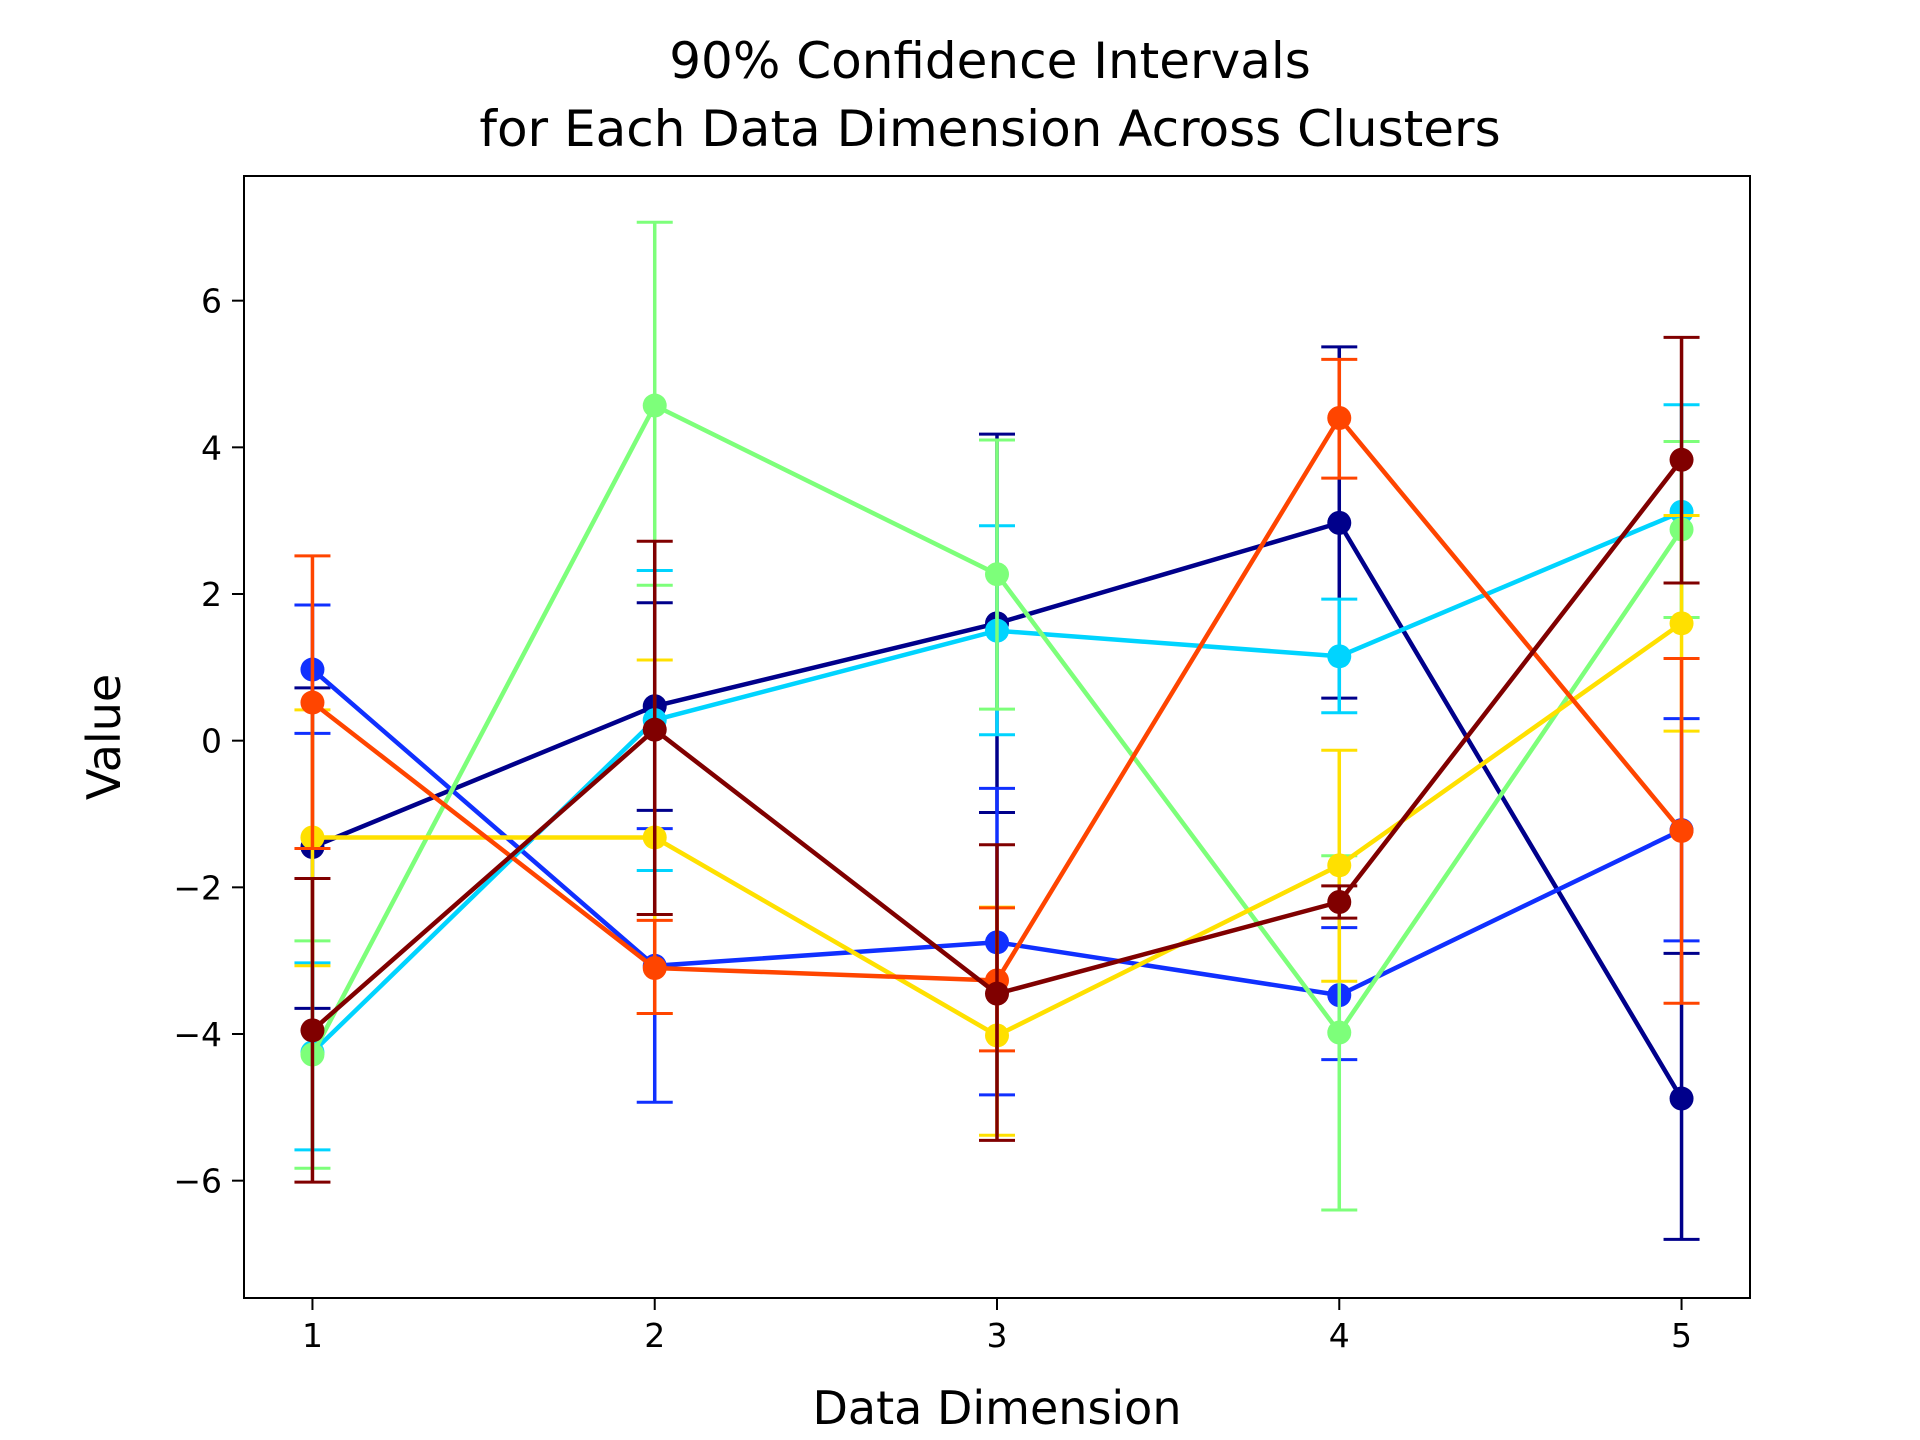 Image resolution: width=1920 pixels, height=1440 pixels. What do you see at coordinates (211, 447) in the screenshot?
I see `y-tick-label: 4` at bounding box center [211, 447].